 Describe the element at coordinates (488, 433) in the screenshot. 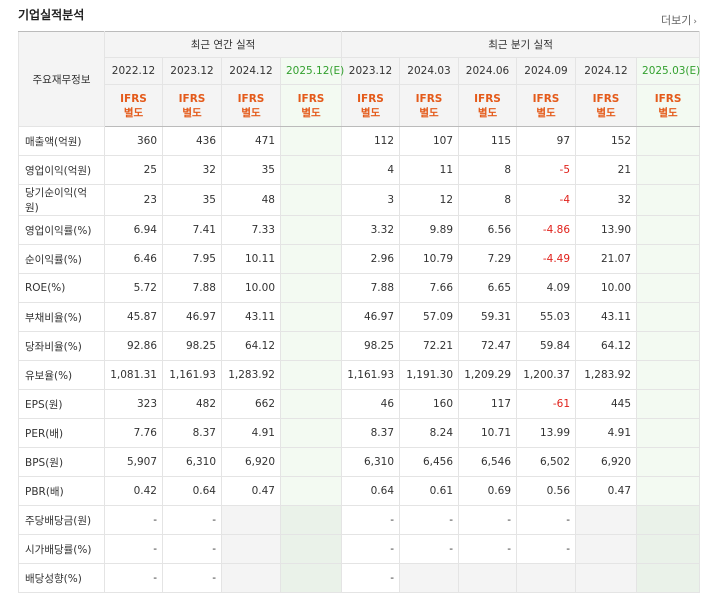

I see `data-cell: 10.71` at that location.